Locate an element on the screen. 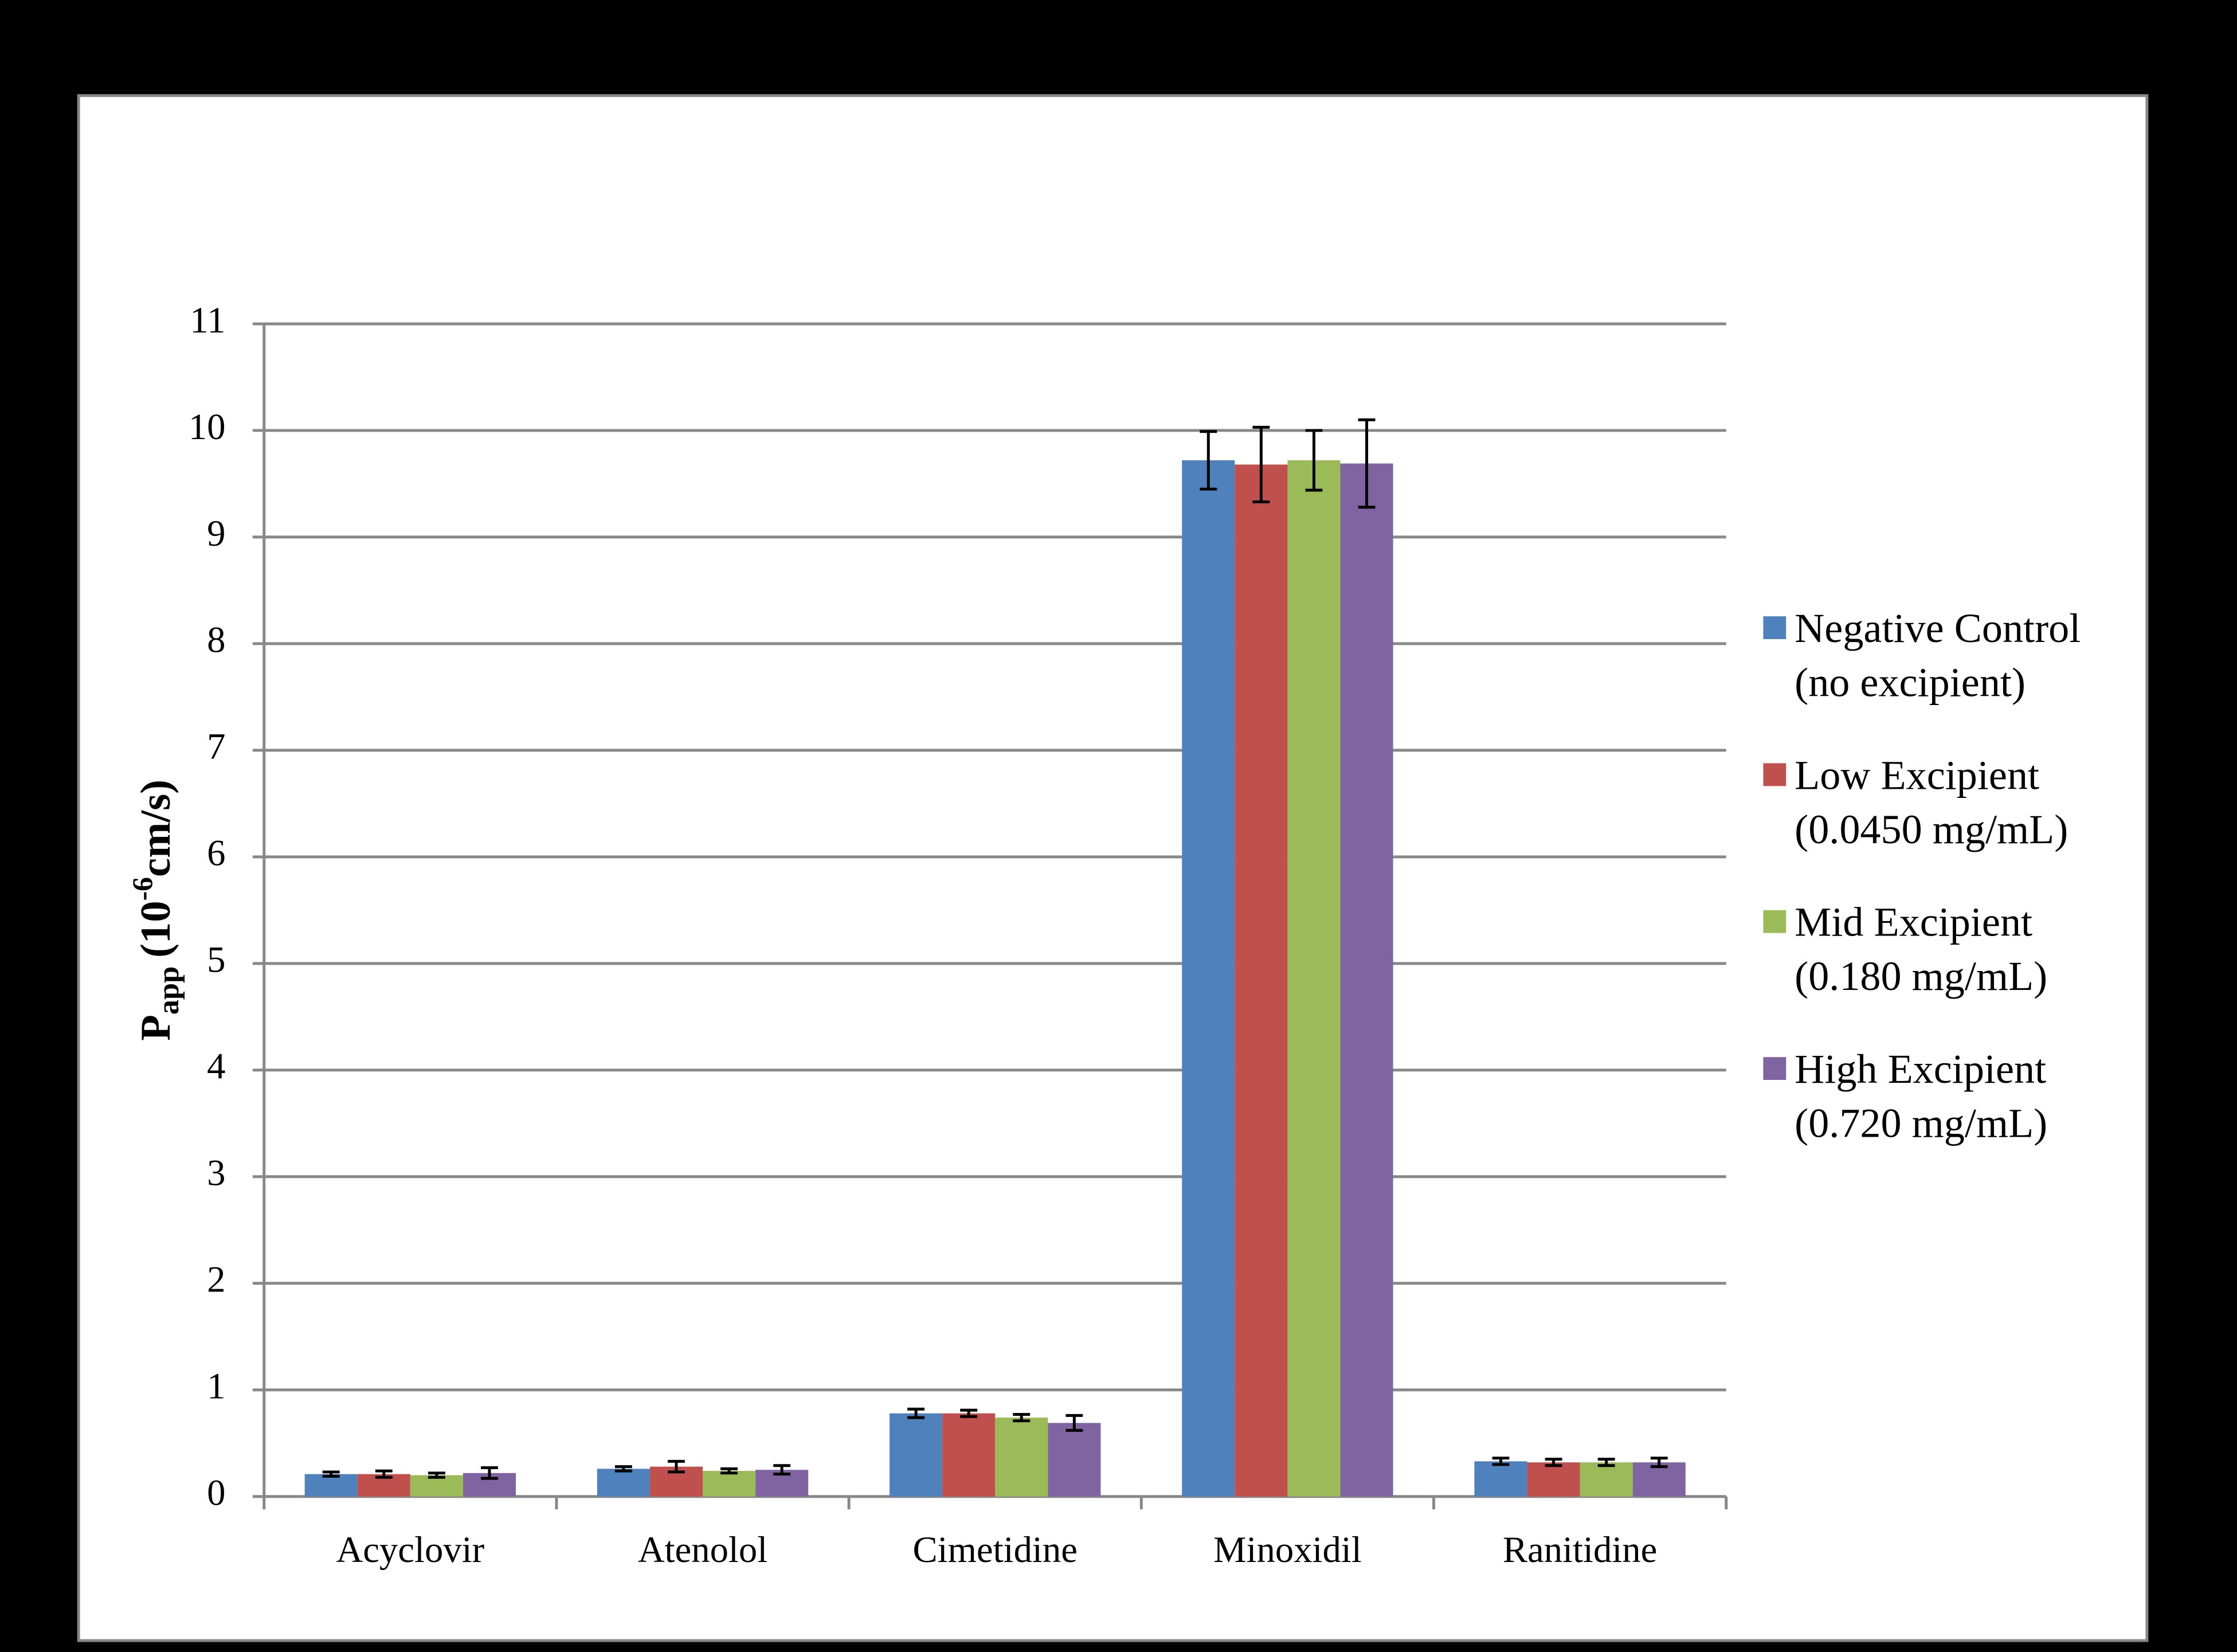 The width and height of the screenshot is (2237, 1652). y-tick-label: 1 is located at coordinates (216, 1386).